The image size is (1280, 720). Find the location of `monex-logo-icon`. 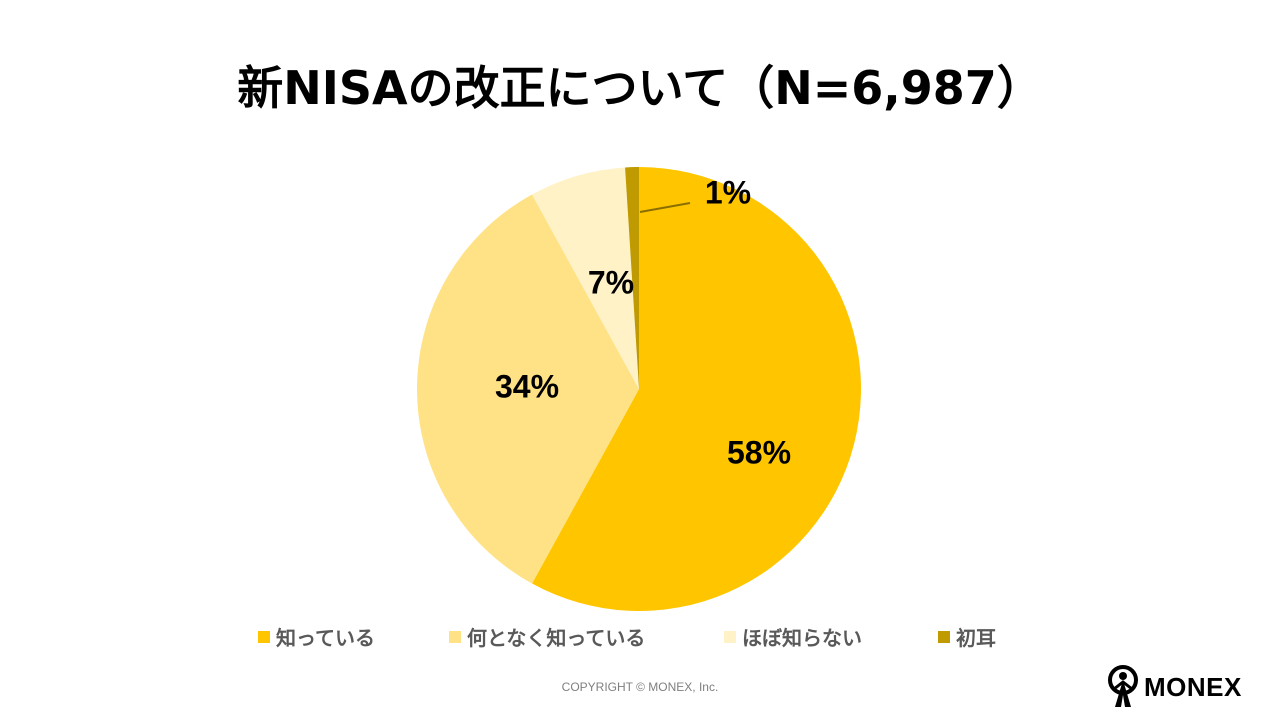

monex-logo-icon is located at coordinates (1123, 686).